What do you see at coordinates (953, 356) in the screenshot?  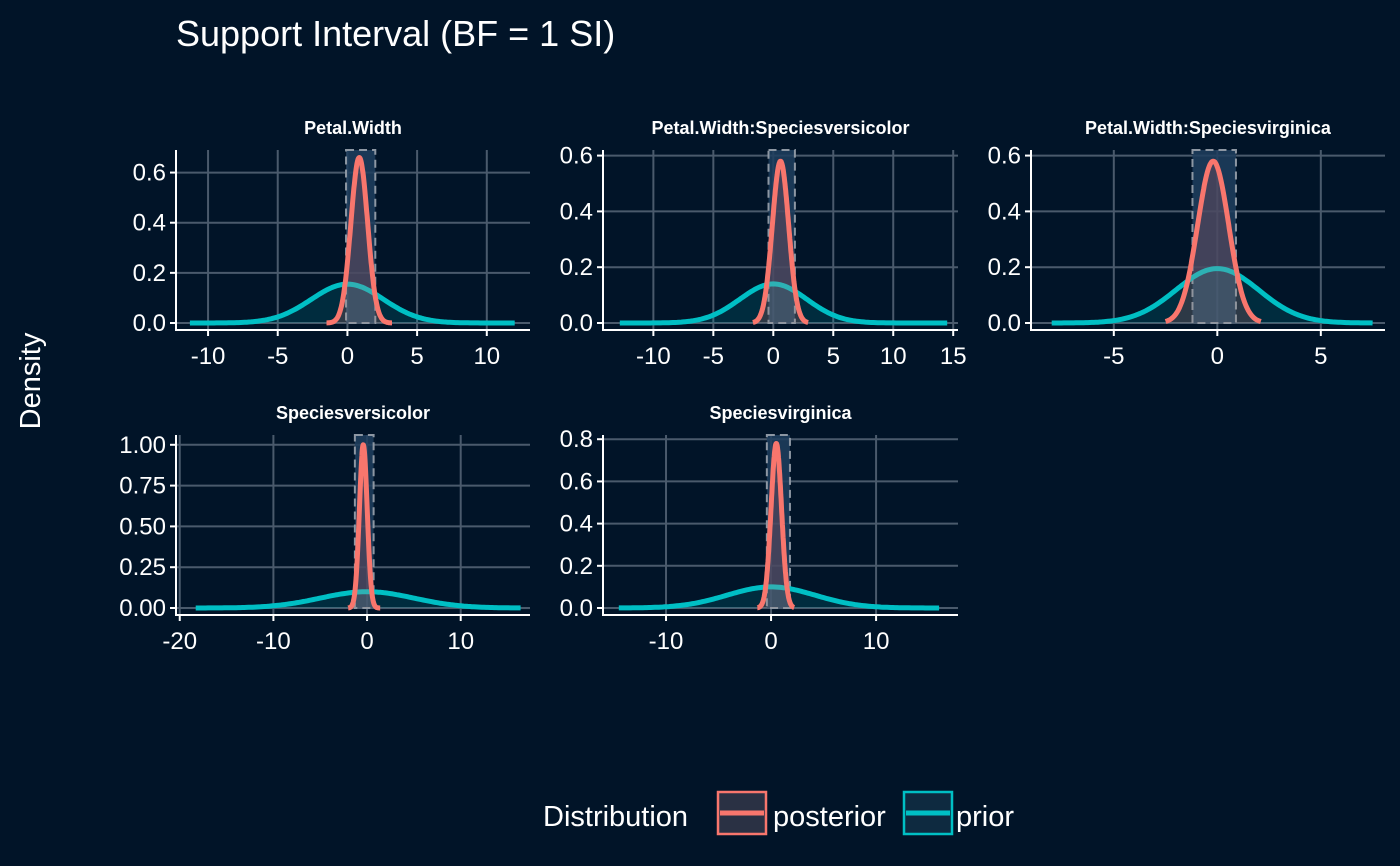 I see `x-tick-label: 15` at bounding box center [953, 356].